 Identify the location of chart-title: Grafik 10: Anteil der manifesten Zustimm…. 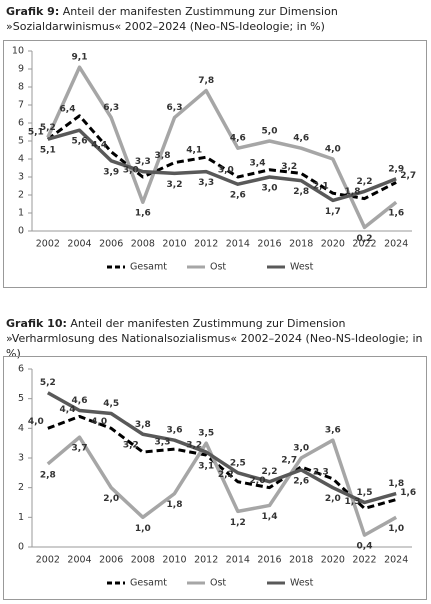
(216, 338).